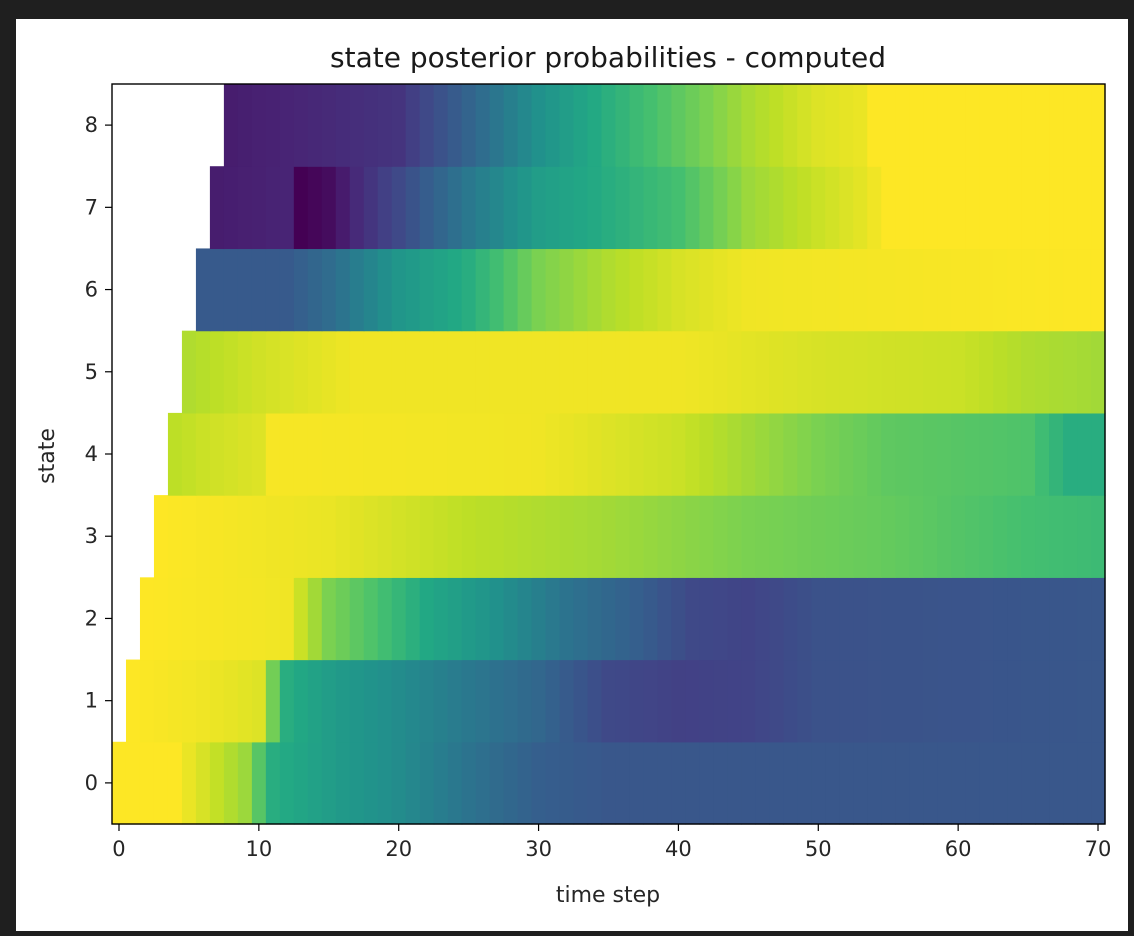  Describe the element at coordinates (958, 849) in the screenshot. I see `x-tick-label: 60` at that location.